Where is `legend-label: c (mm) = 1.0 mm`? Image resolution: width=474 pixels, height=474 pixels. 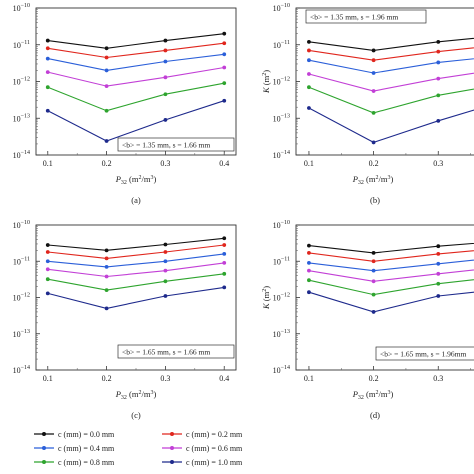 legend-label: c (mm) = 1.0 mm is located at coordinates (214, 462).